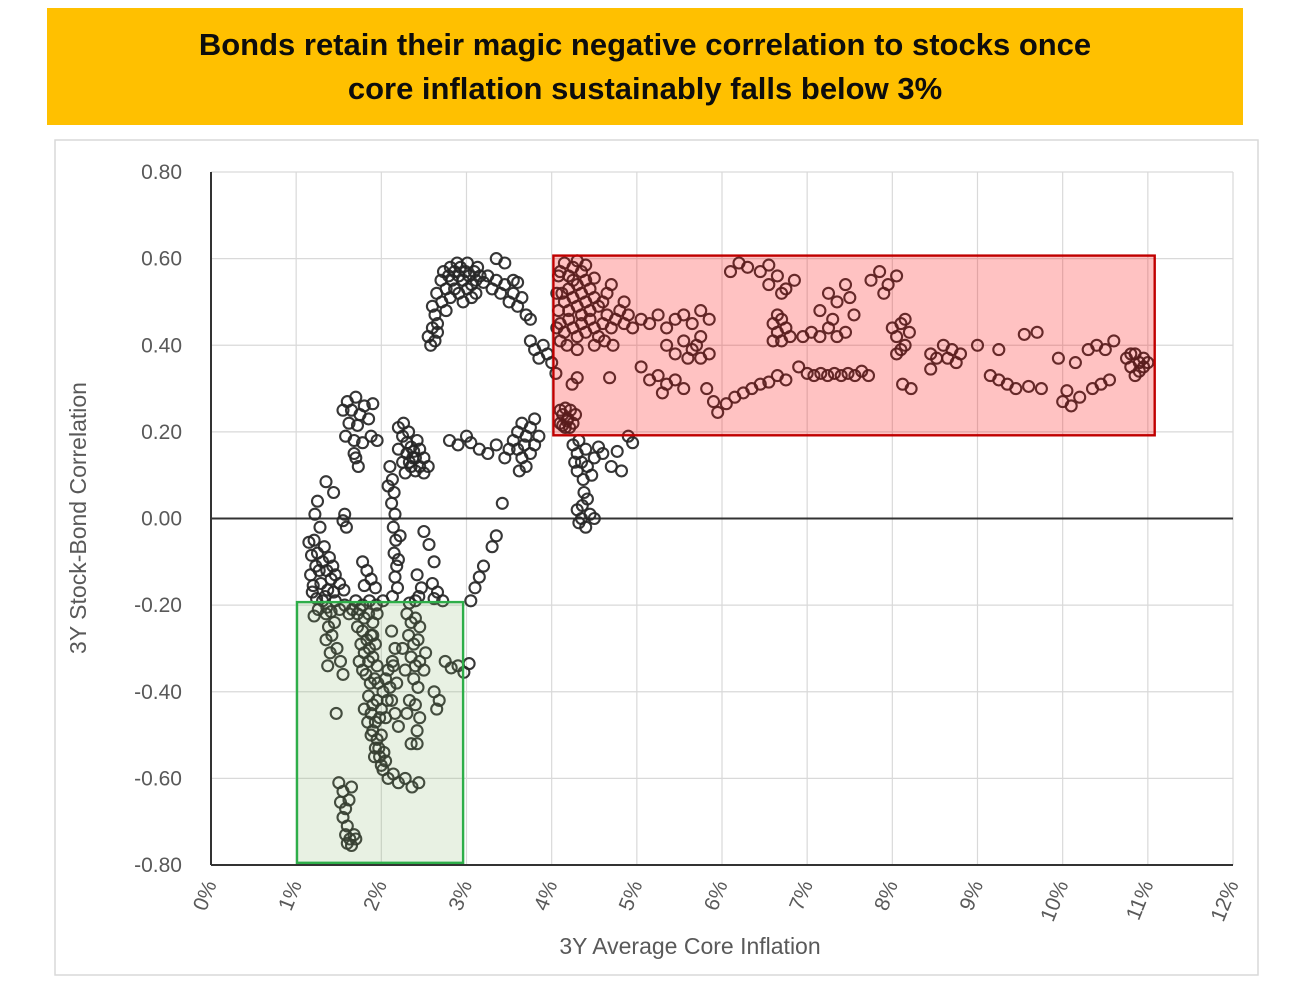 The image size is (1290, 986). Describe the element at coordinates (158, 778) in the screenshot. I see `y-axis-tick-label: -0.60` at that location.